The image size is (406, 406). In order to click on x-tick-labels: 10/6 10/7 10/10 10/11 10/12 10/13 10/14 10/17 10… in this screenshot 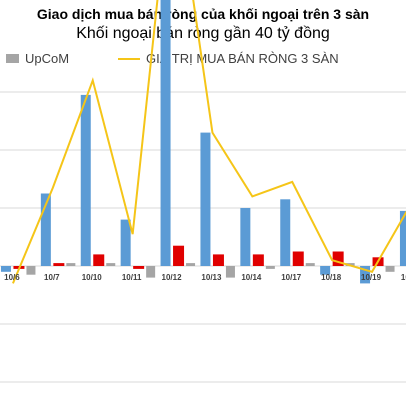, I will do `click(205, 277)`.